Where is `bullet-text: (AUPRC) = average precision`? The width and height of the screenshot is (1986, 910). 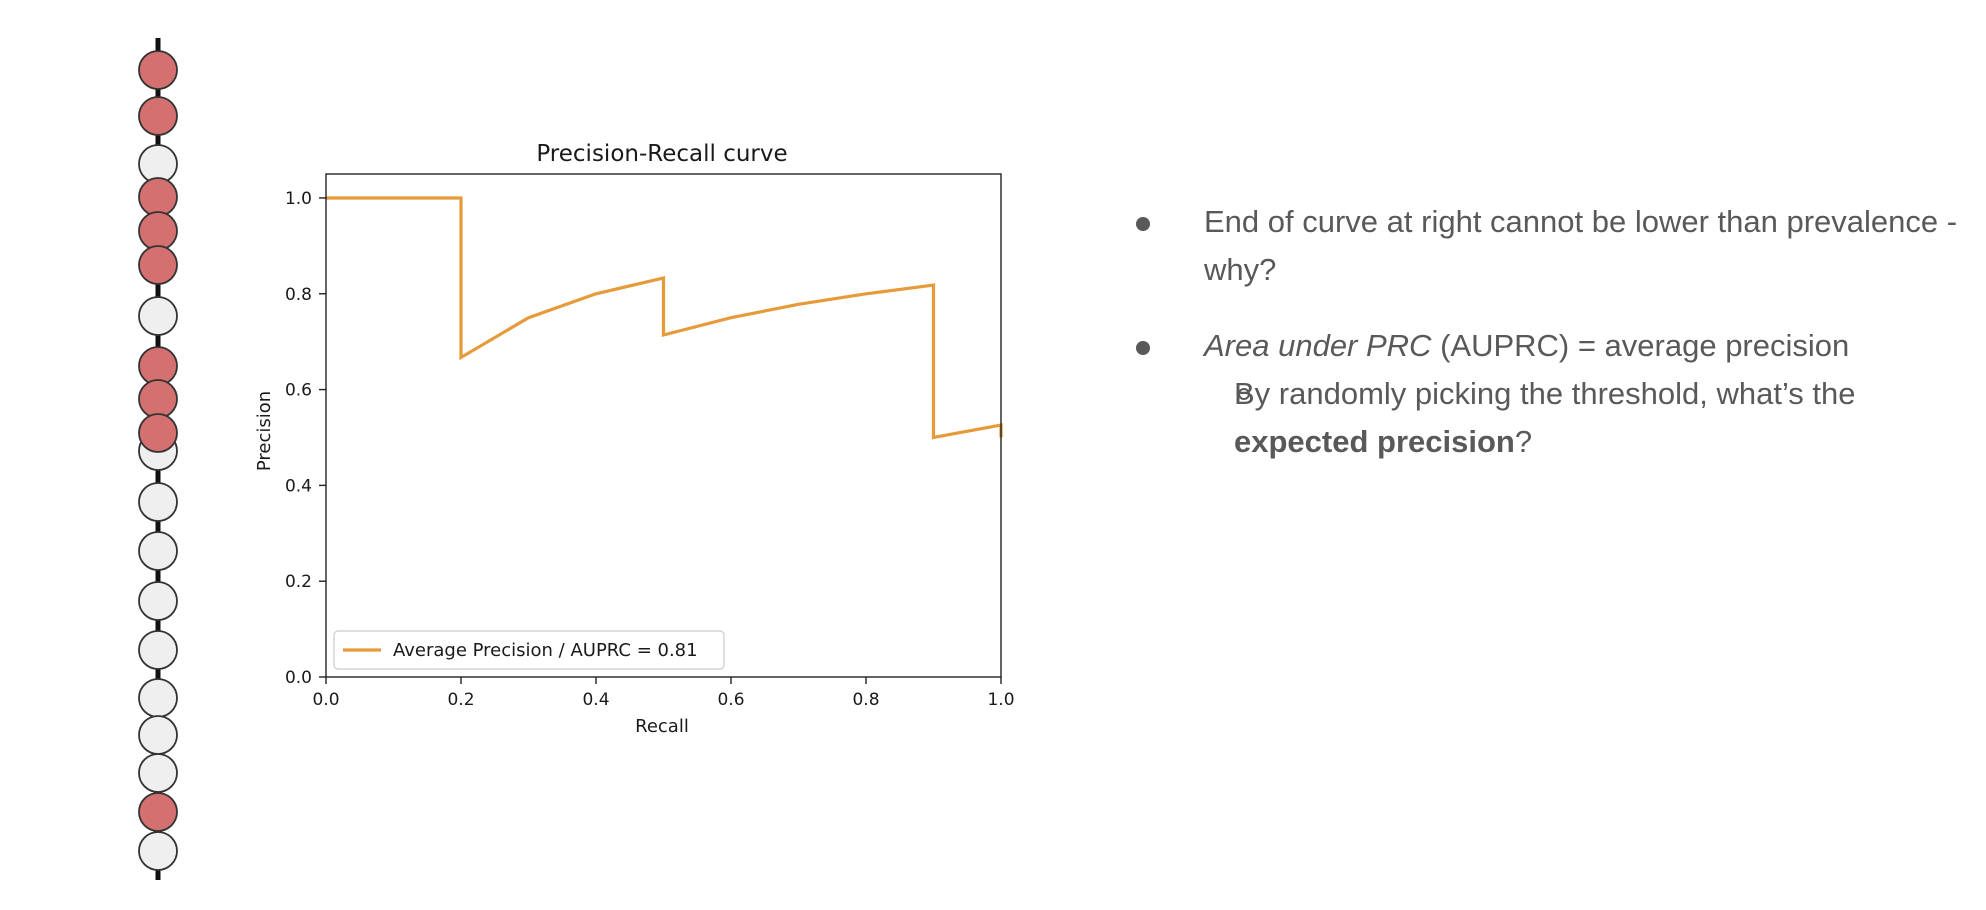
bullet-text: (AUPRC) = average precision is located at coordinates (1640, 345).